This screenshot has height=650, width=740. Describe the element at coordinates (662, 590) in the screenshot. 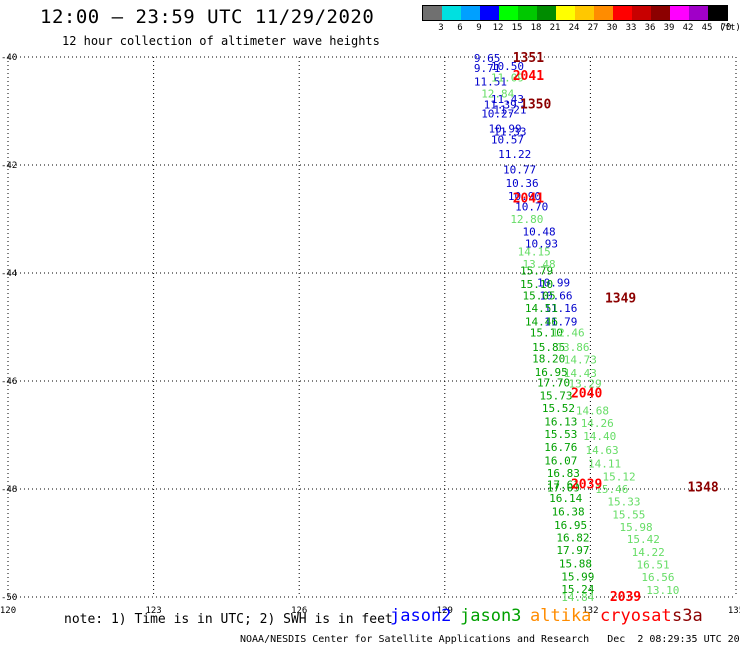

I see `data-point-label: 13.10` at that location.